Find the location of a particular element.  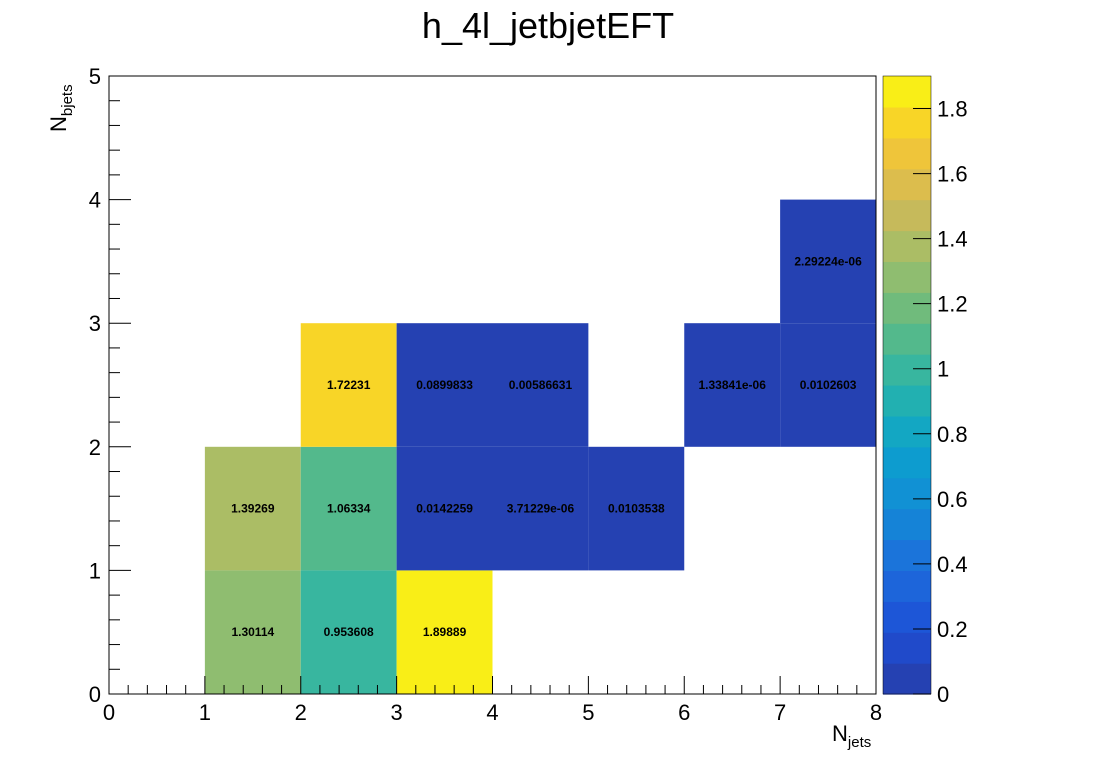

cell-value-label: 1.33841e-06 is located at coordinates (732, 385).